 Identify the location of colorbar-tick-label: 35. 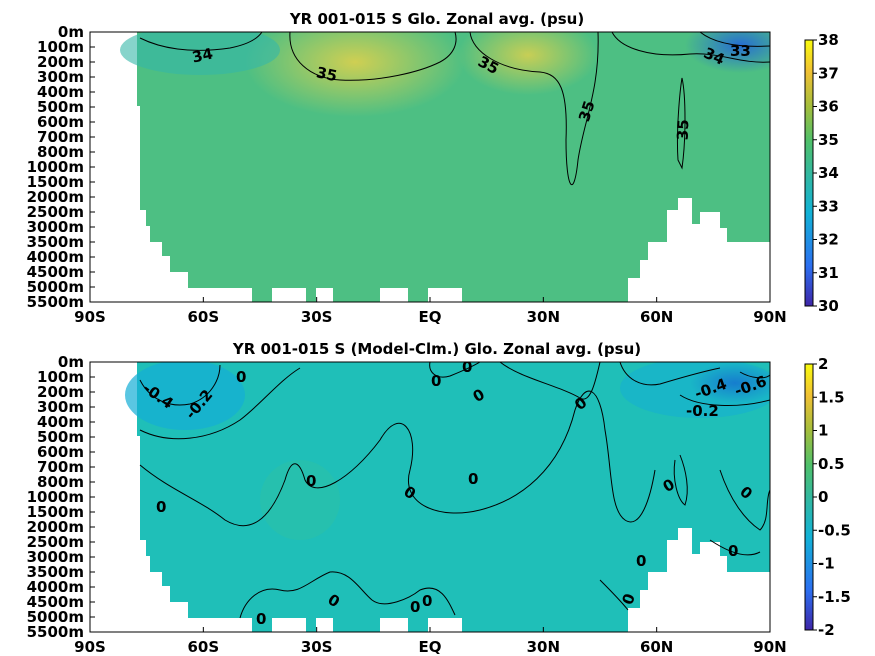
(828, 140).